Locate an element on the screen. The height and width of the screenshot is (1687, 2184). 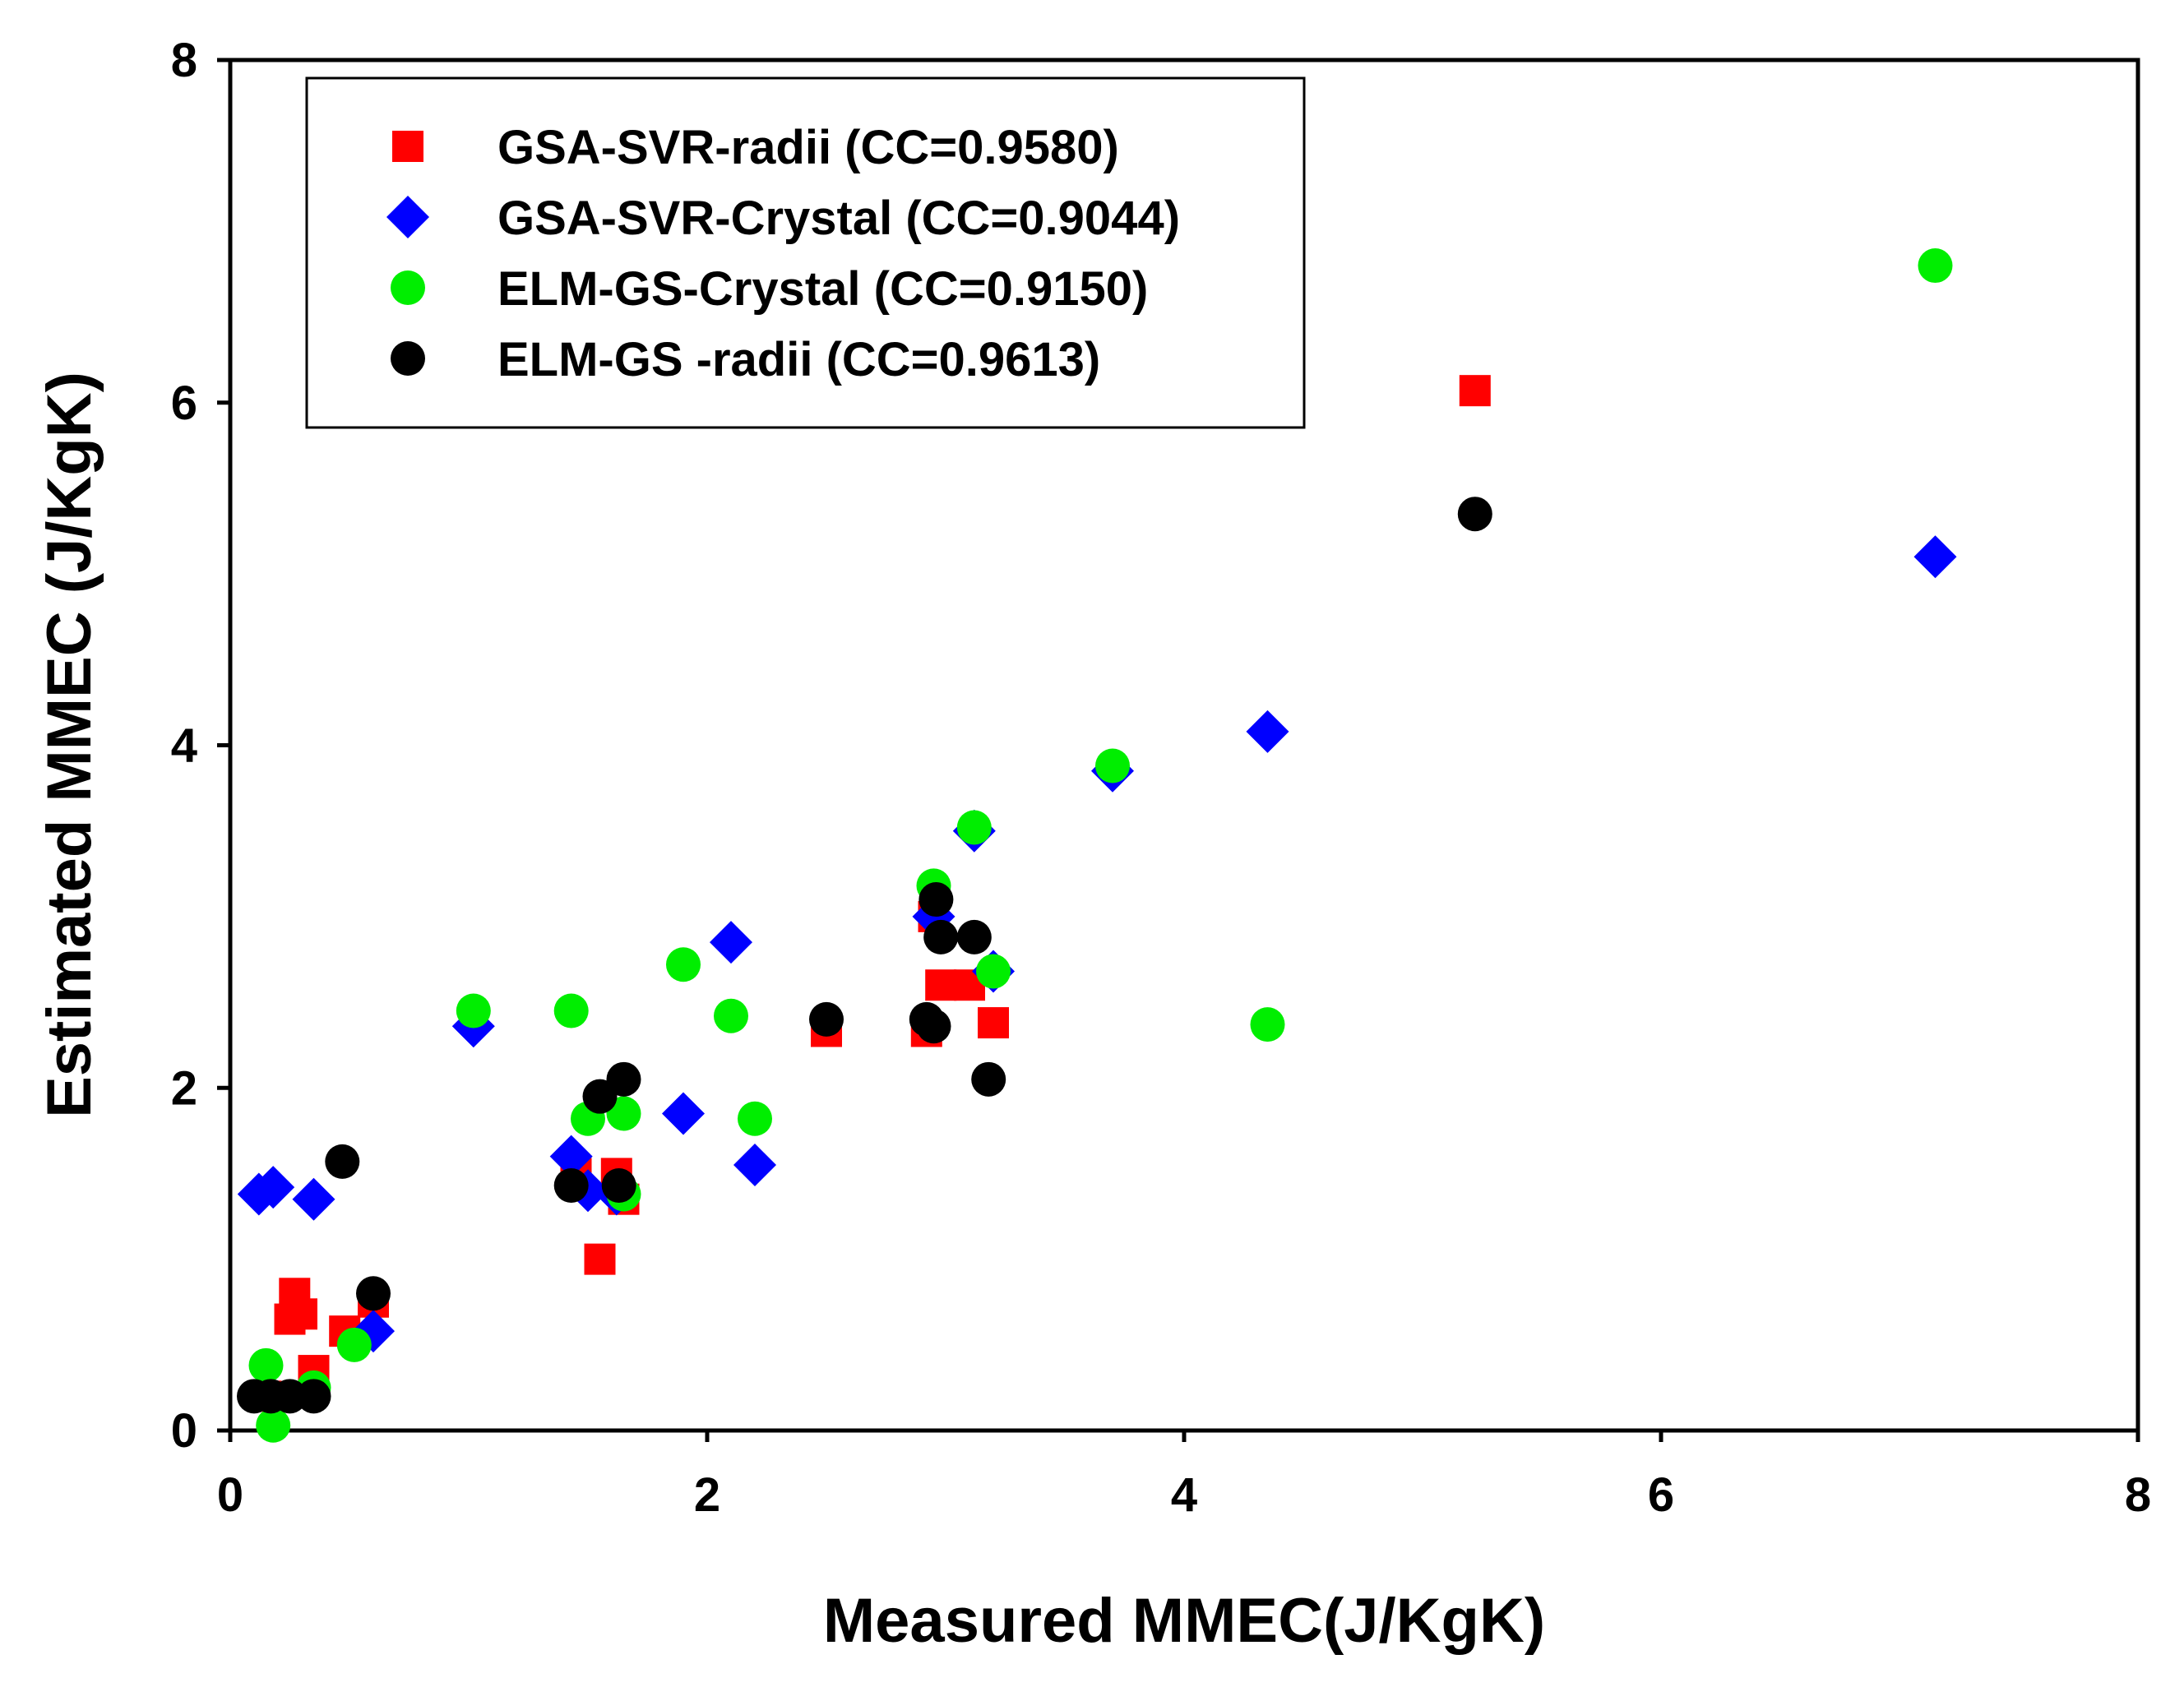
x-axis: 0 2 4 6 8 is located at coordinates (1184, 1476).